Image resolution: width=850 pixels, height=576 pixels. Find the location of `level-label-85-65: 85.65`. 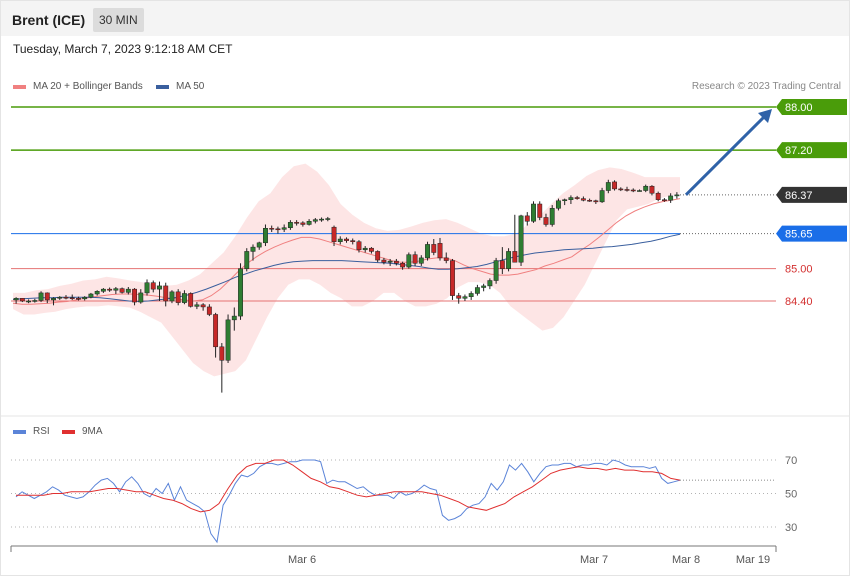

level-label-85-65: 85.65 is located at coordinates (799, 235).